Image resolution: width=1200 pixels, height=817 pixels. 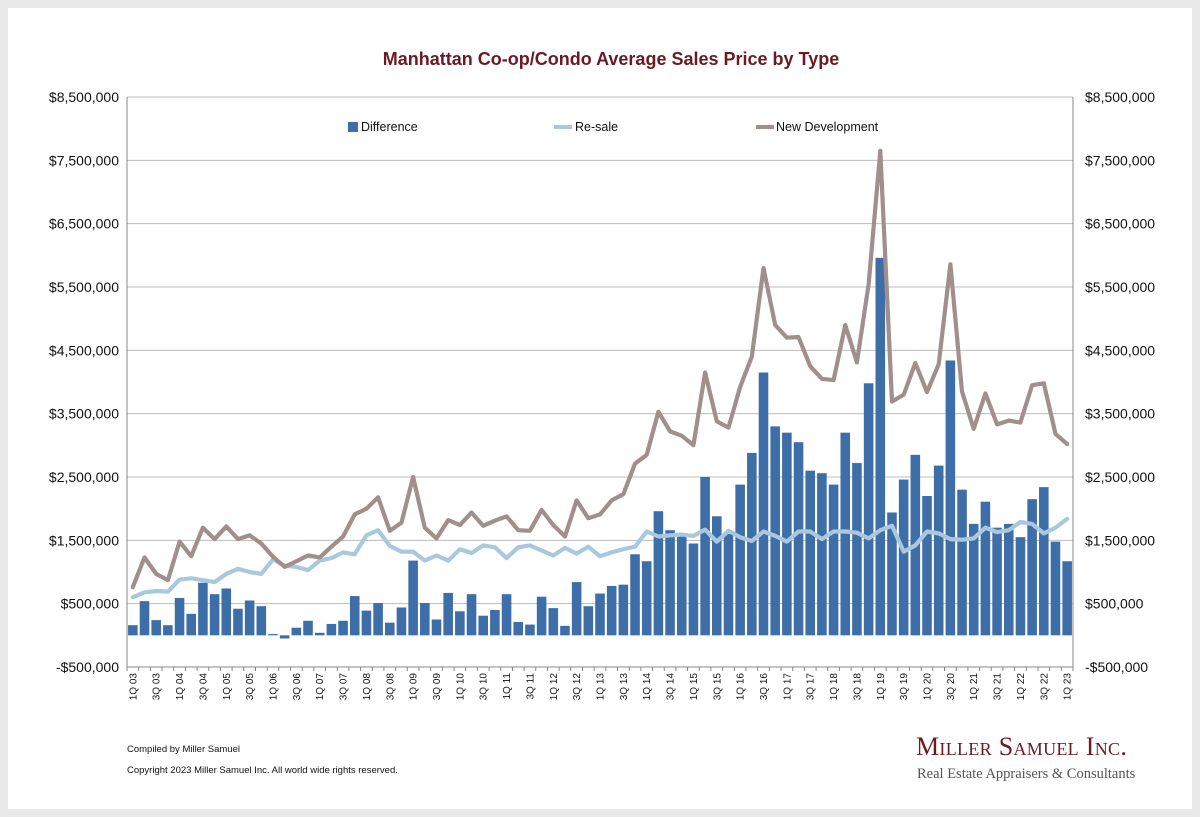 I want to click on x-tick-label: 1Q 05, so click(x=227, y=687).